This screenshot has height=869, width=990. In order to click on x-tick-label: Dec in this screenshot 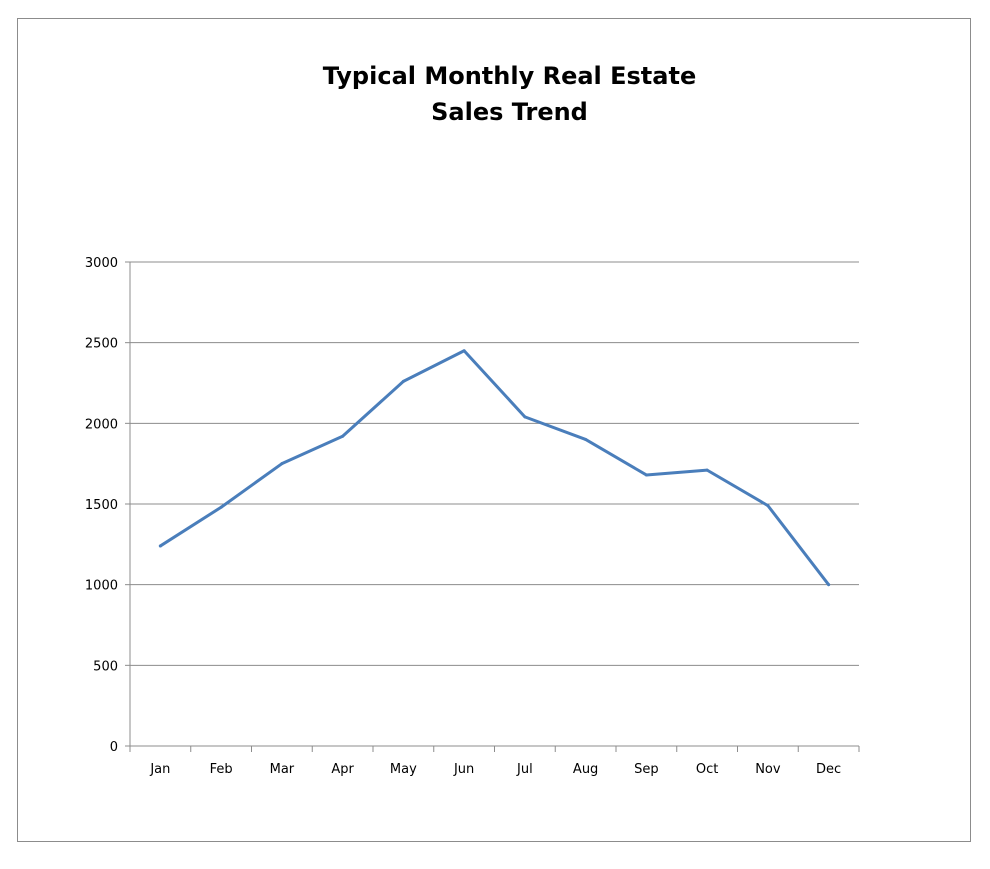, I will do `click(828, 769)`.